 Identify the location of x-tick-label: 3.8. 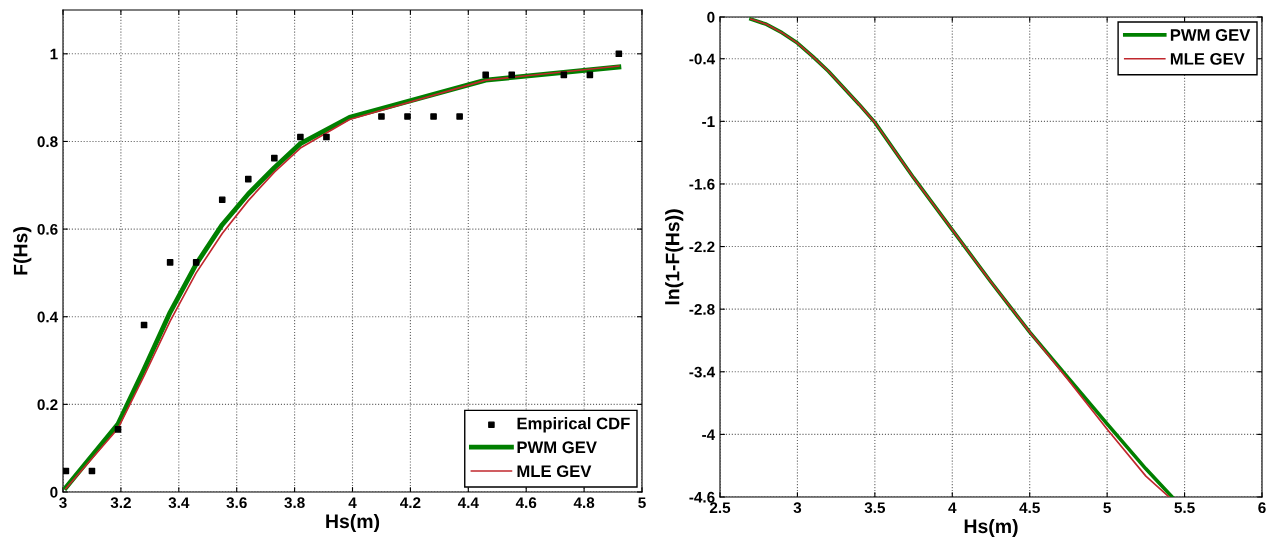
(294, 503).